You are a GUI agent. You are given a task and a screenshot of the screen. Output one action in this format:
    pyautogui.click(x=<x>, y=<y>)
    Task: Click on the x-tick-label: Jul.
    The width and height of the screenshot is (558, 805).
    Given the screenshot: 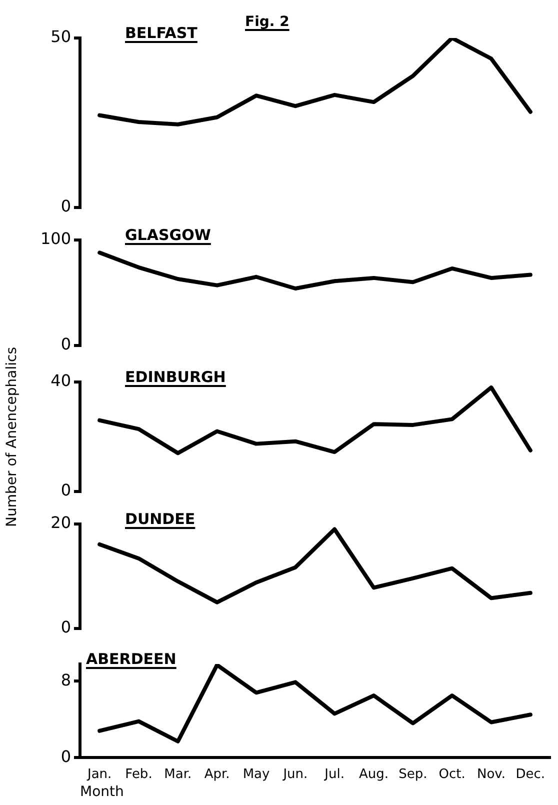 What is the action you would take?
    pyautogui.click(x=334, y=774)
    